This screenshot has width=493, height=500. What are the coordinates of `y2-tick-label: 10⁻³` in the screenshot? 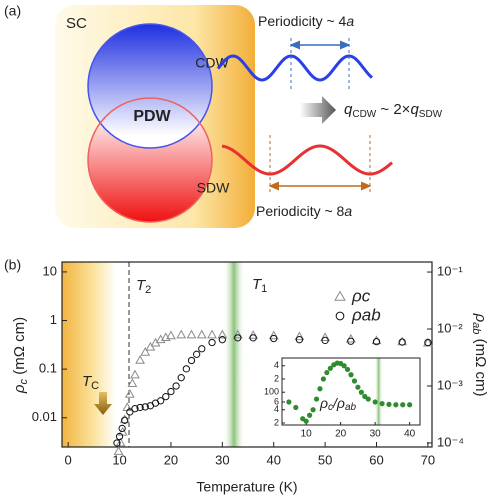 It's located at (450, 384).